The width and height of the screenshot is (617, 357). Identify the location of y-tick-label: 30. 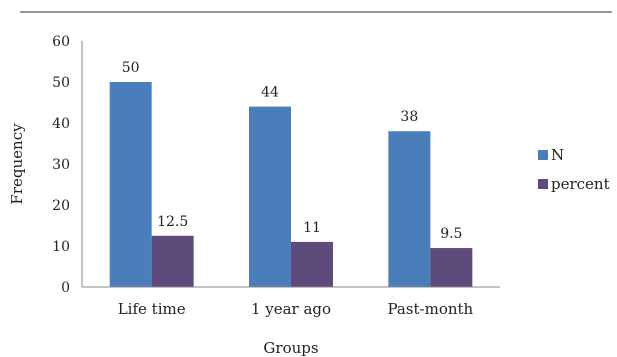
(61, 165).